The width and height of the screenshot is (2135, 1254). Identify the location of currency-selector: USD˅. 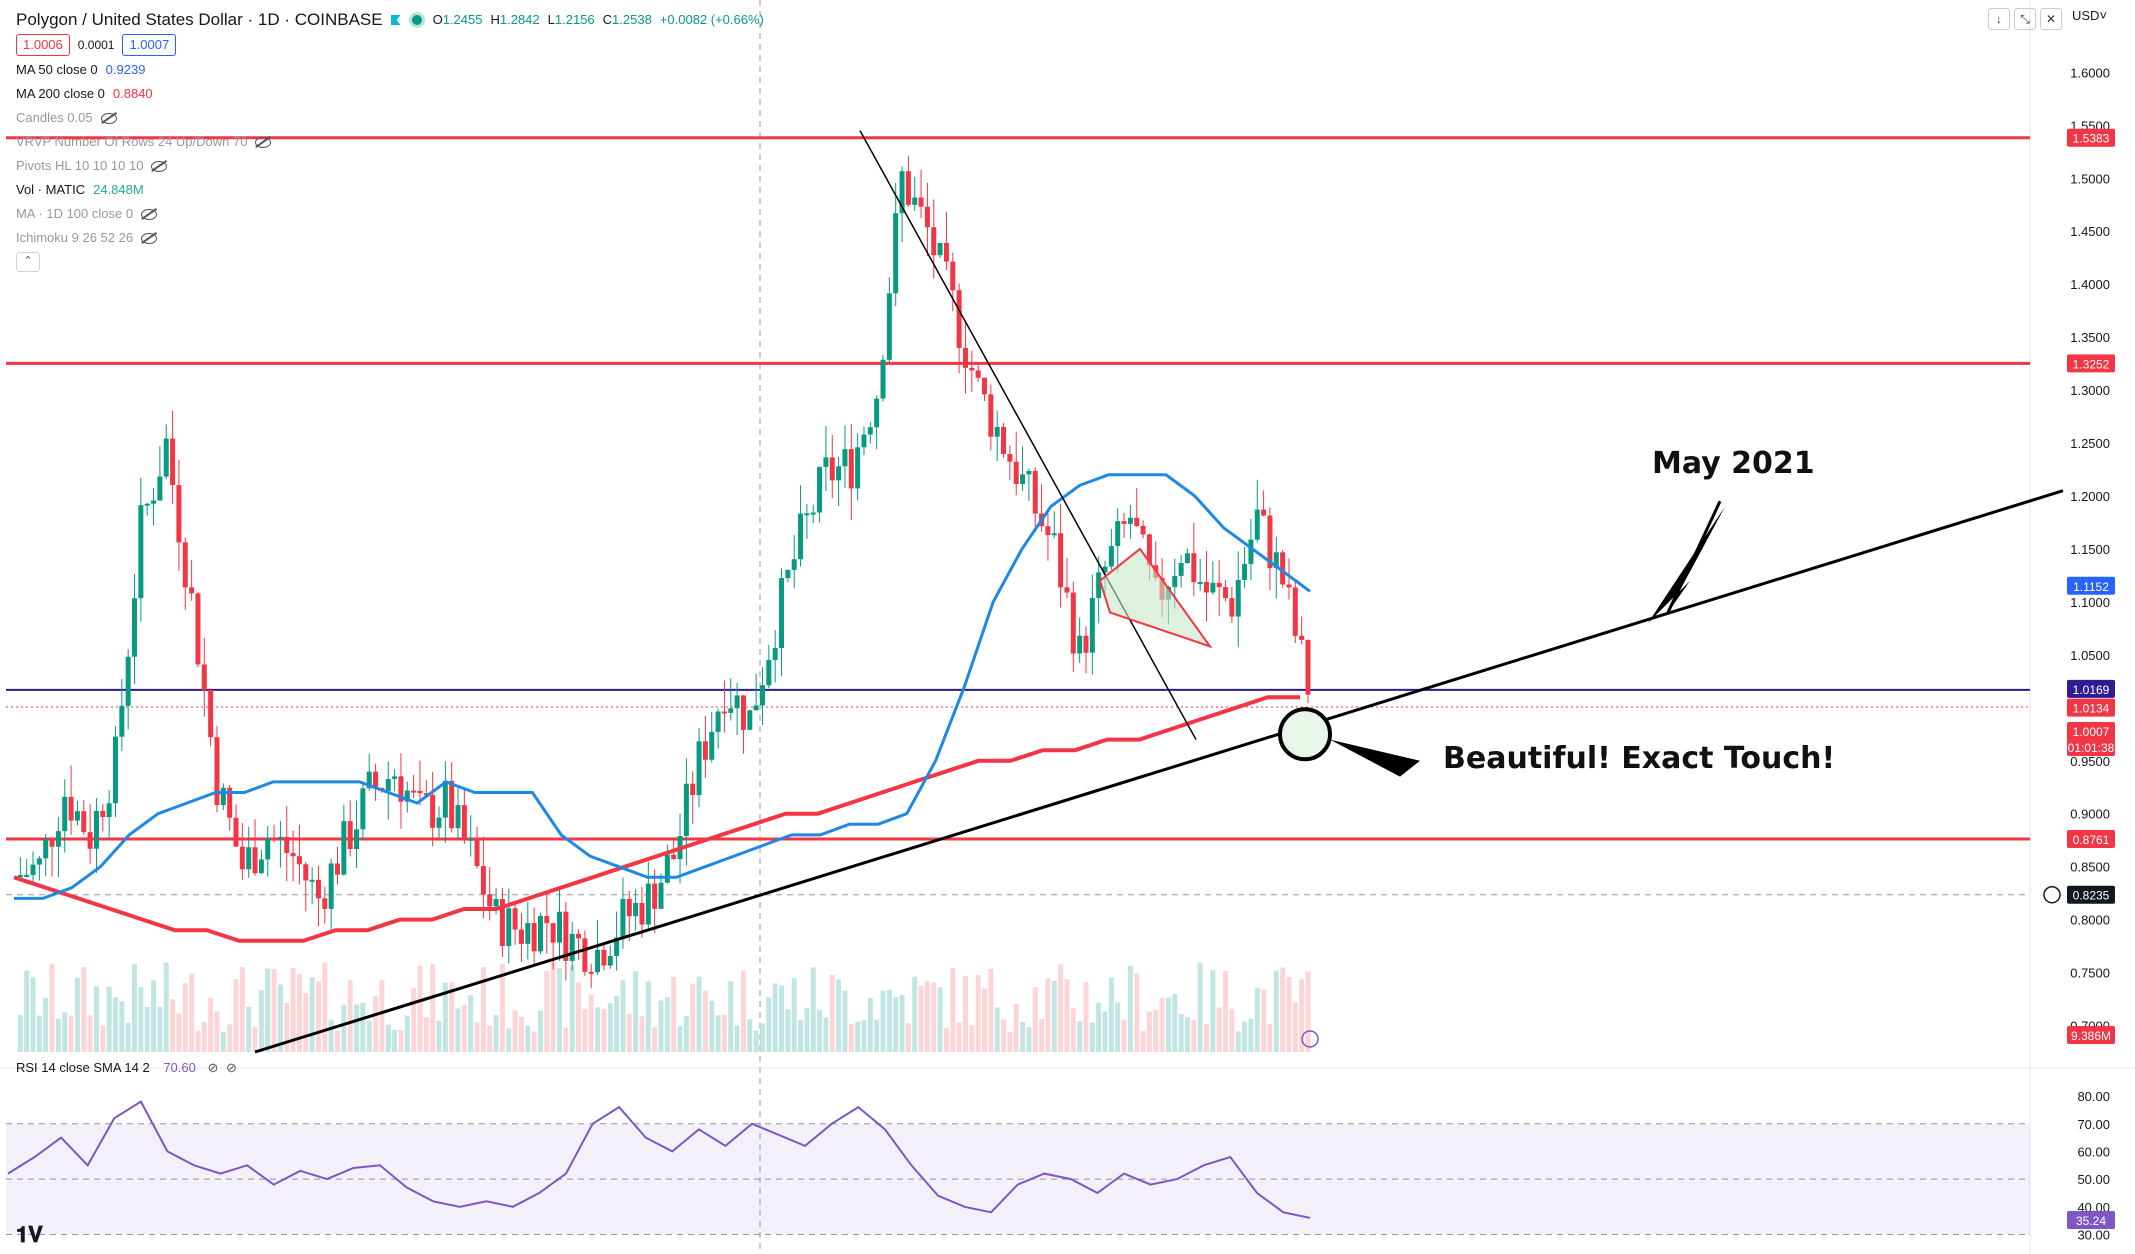
(2089, 15).